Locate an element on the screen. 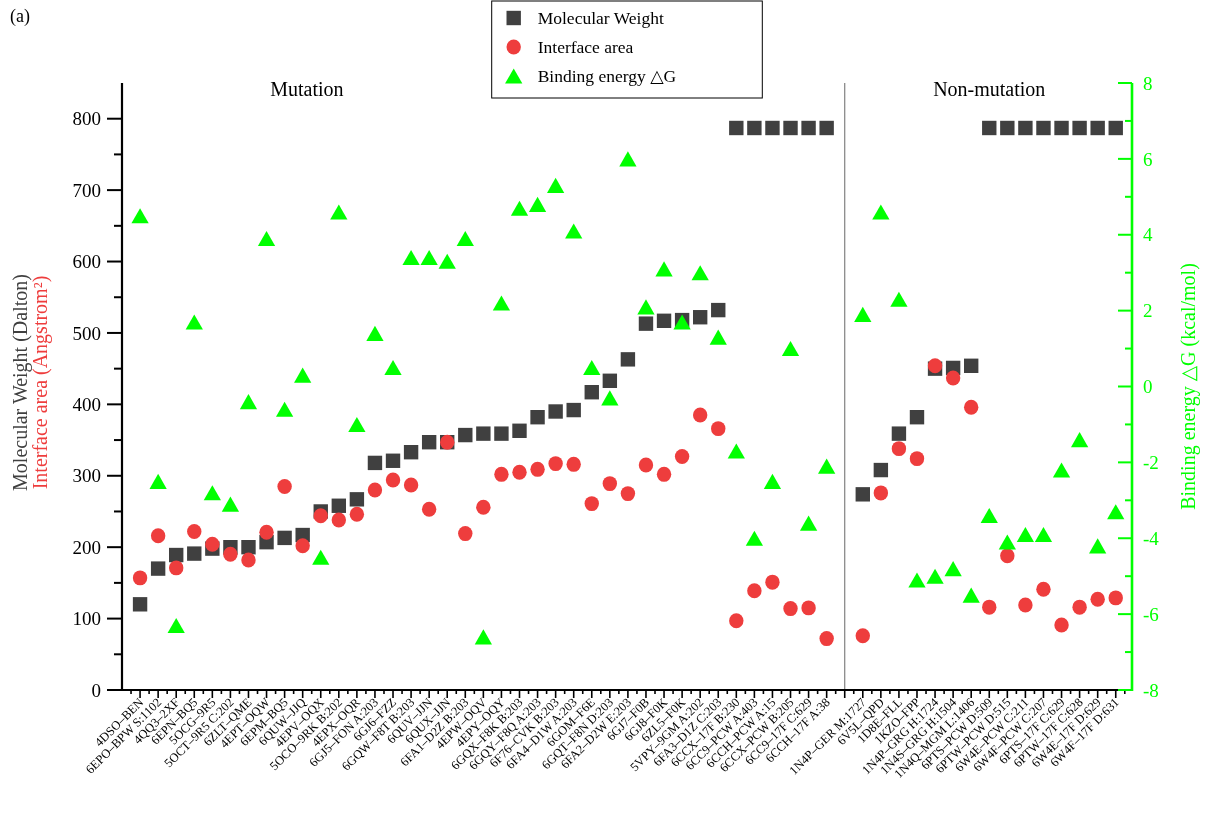 This screenshot has height=834, width=1213. annotation: Non-mutation is located at coordinates (989, 89).